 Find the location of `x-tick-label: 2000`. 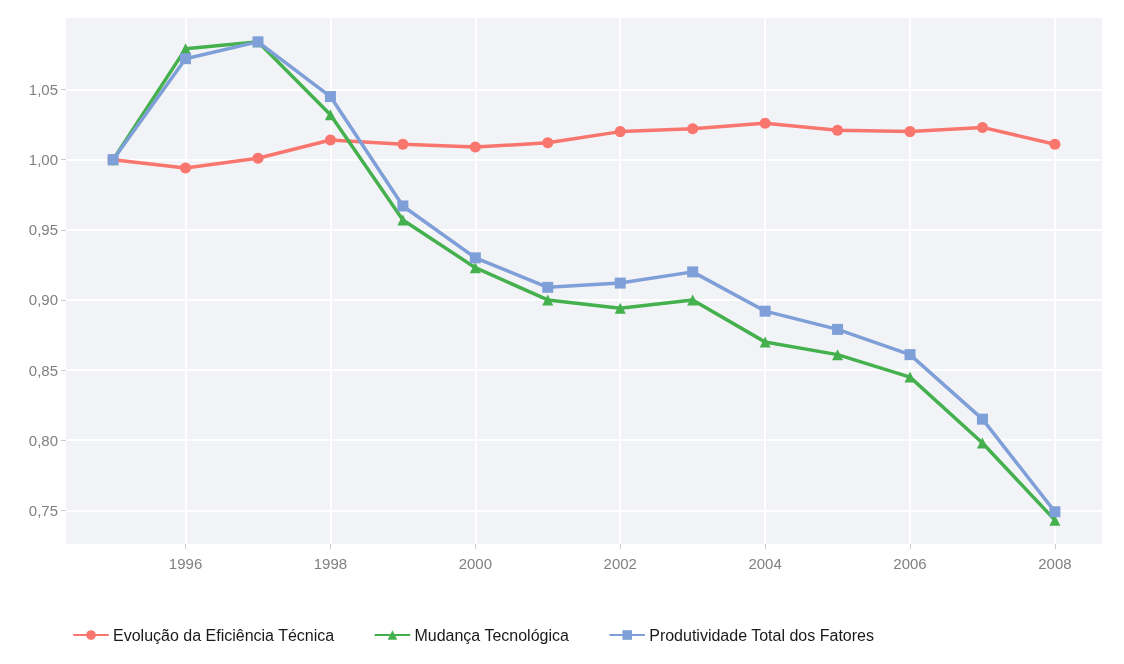

x-tick-label: 2000 is located at coordinates (475, 563).